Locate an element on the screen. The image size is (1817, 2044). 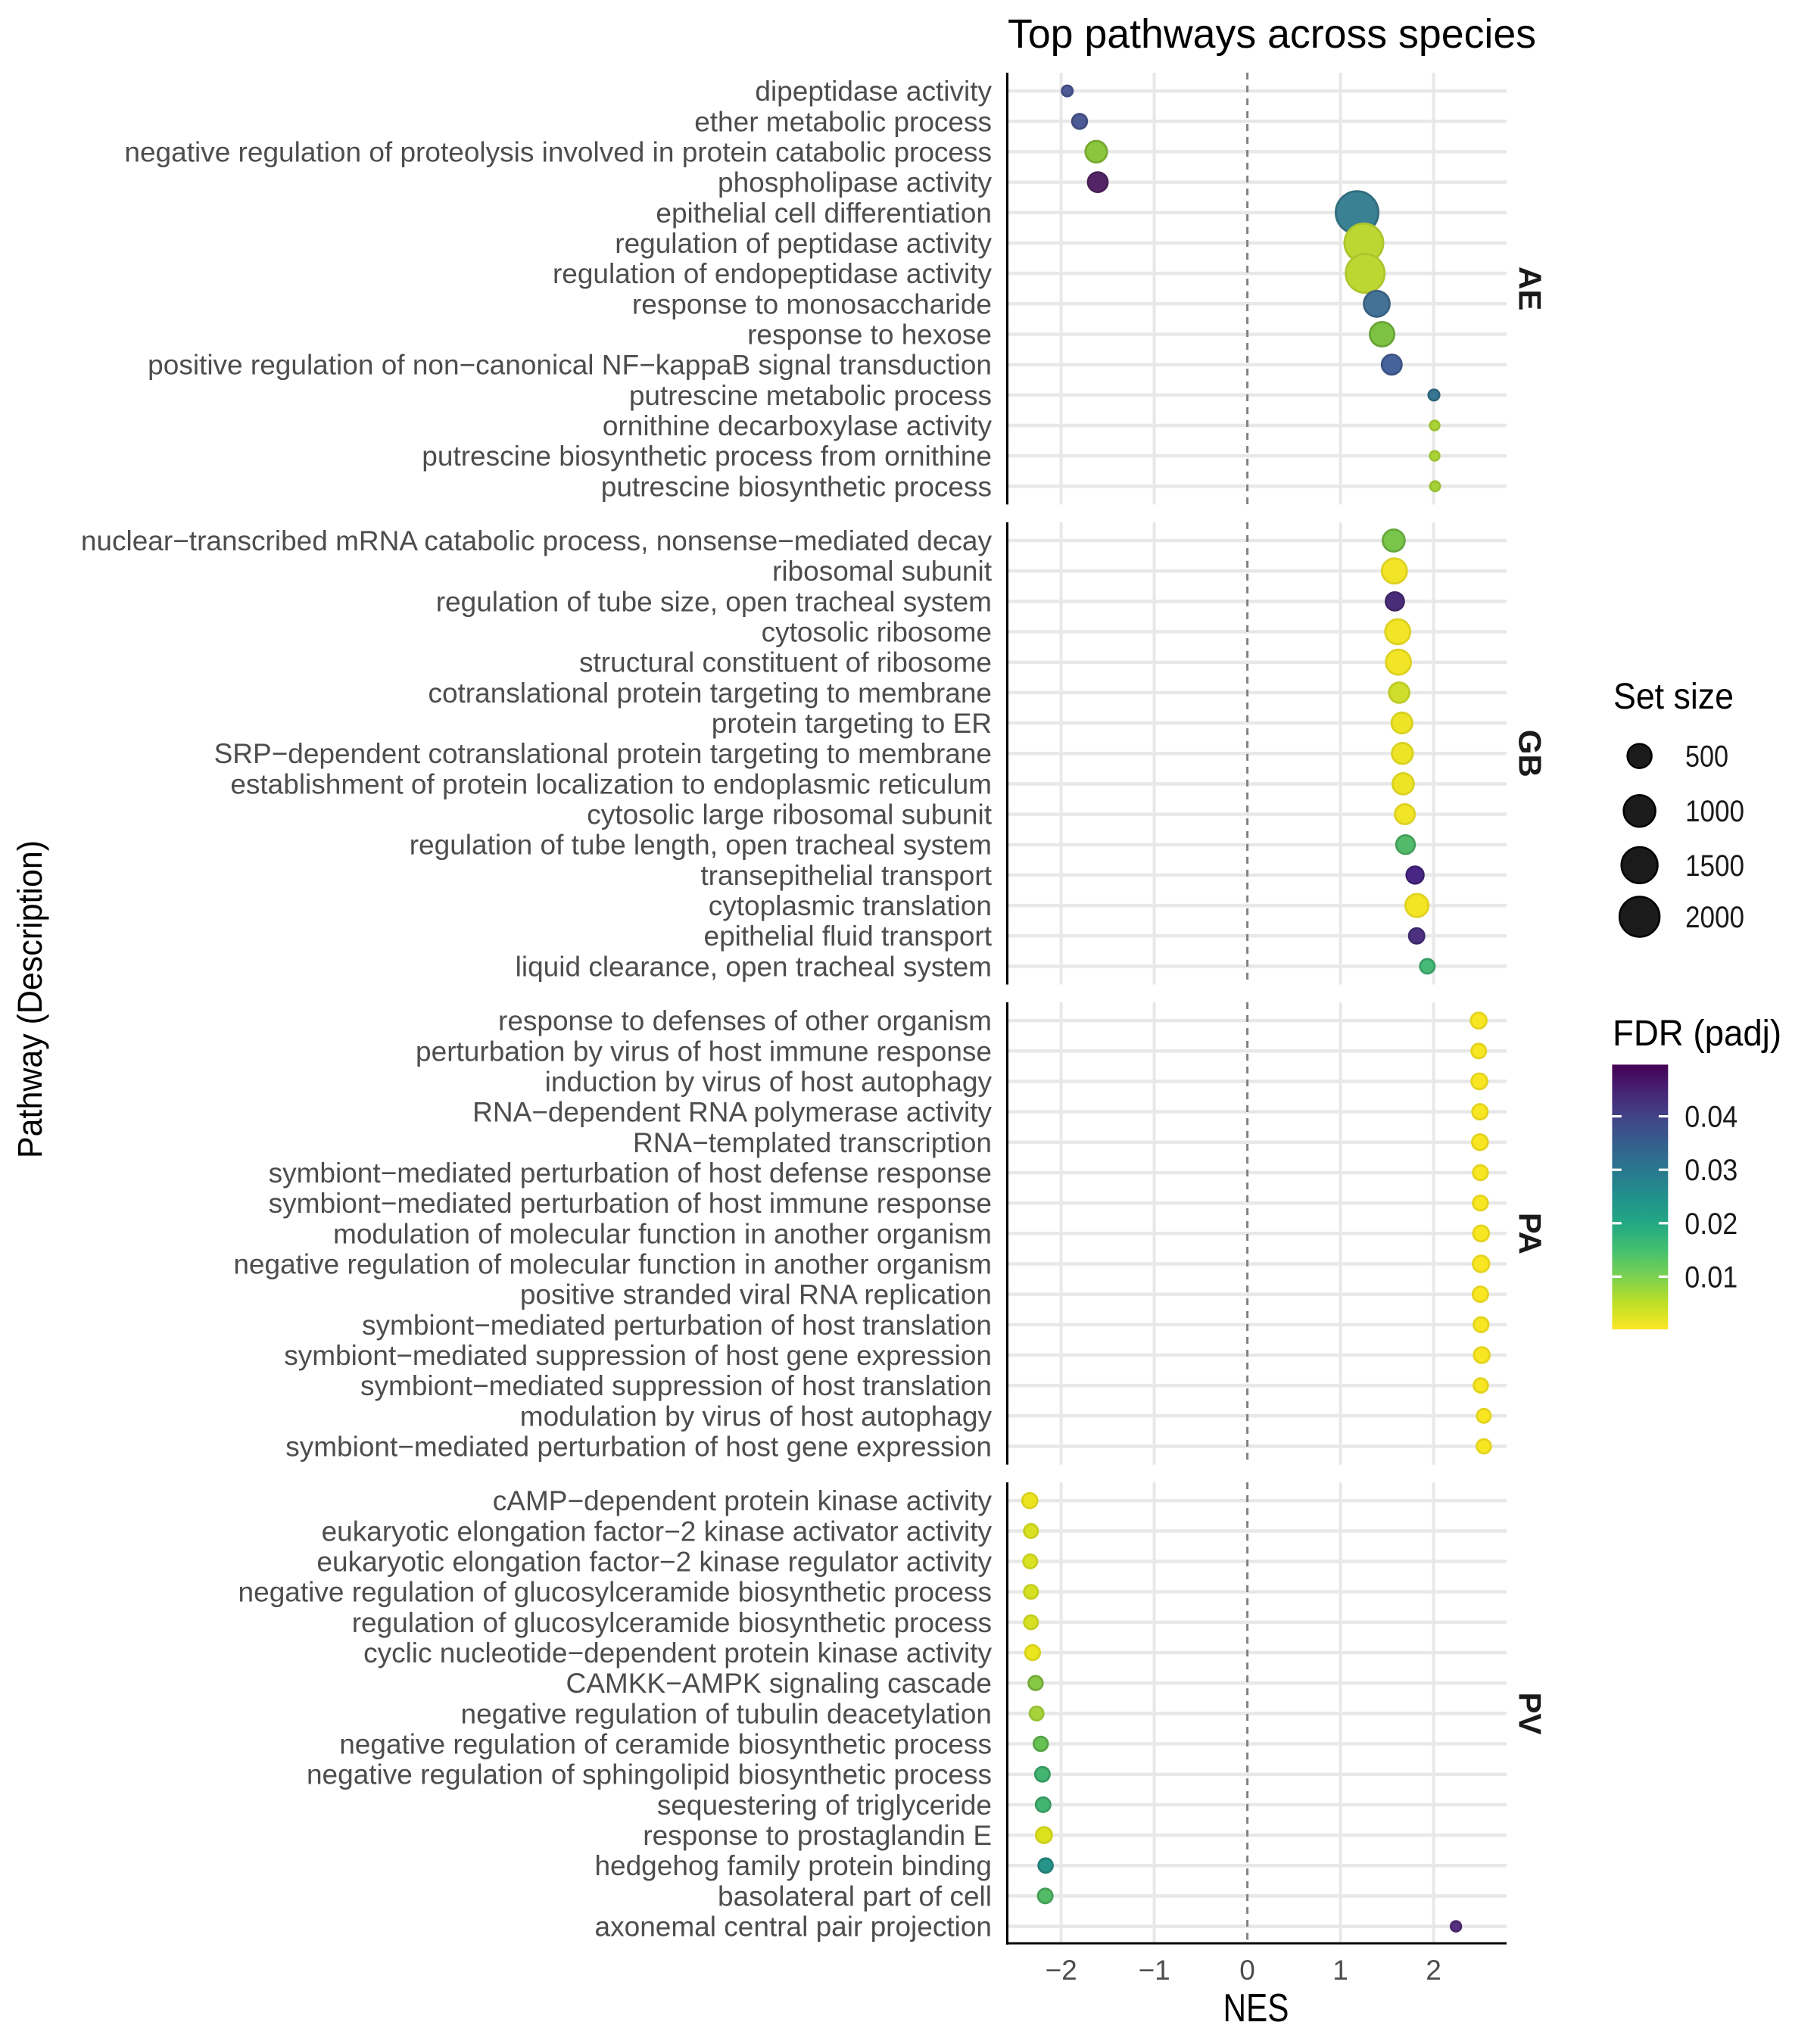
svg-text: AE is located at coordinates (1530, 288).